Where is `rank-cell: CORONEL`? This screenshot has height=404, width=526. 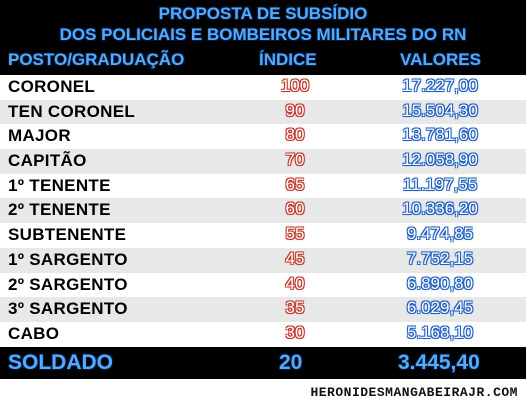
rank-cell: CORONEL is located at coordinates (52, 86).